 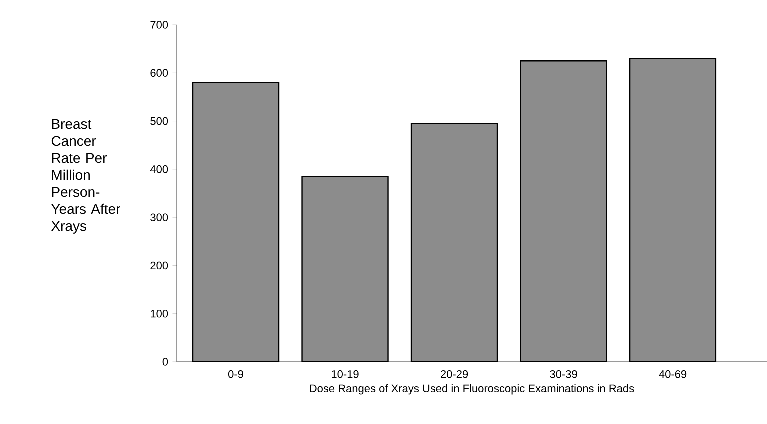 I want to click on y-tick-label: 700, so click(x=159, y=25).